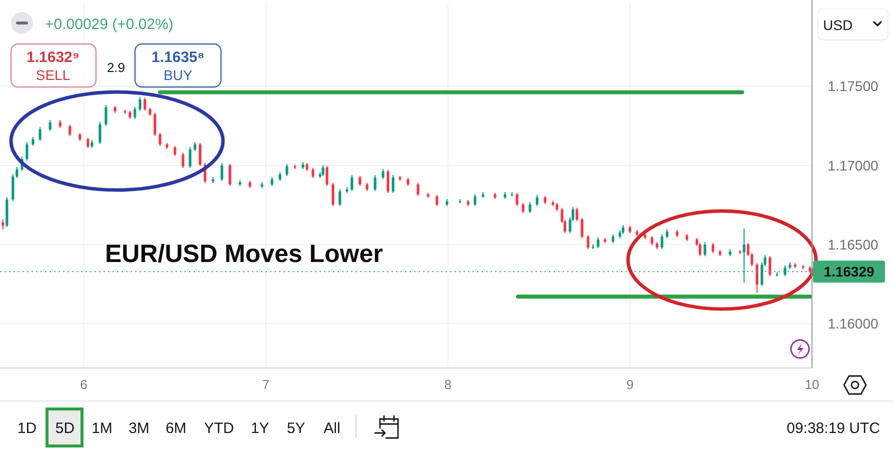 Image resolution: width=893 pixels, height=453 pixels. I want to click on annotation: +0.00029 (+0.02%), so click(109, 24).